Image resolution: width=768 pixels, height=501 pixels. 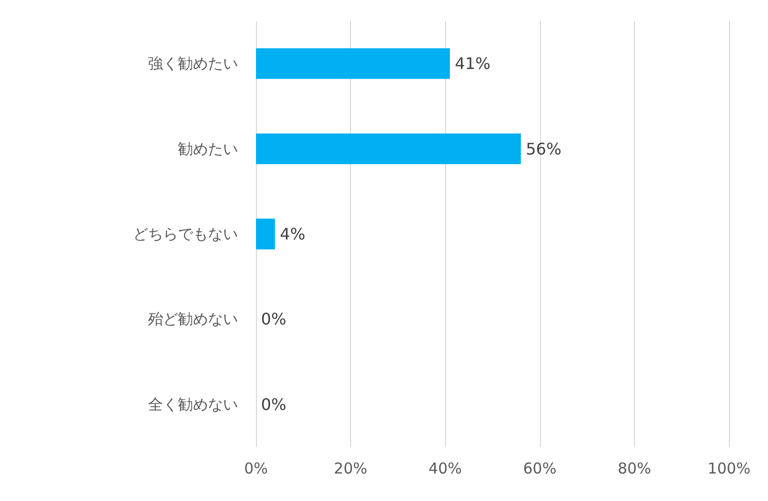 I want to click on data-label: 4%, so click(x=293, y=234).